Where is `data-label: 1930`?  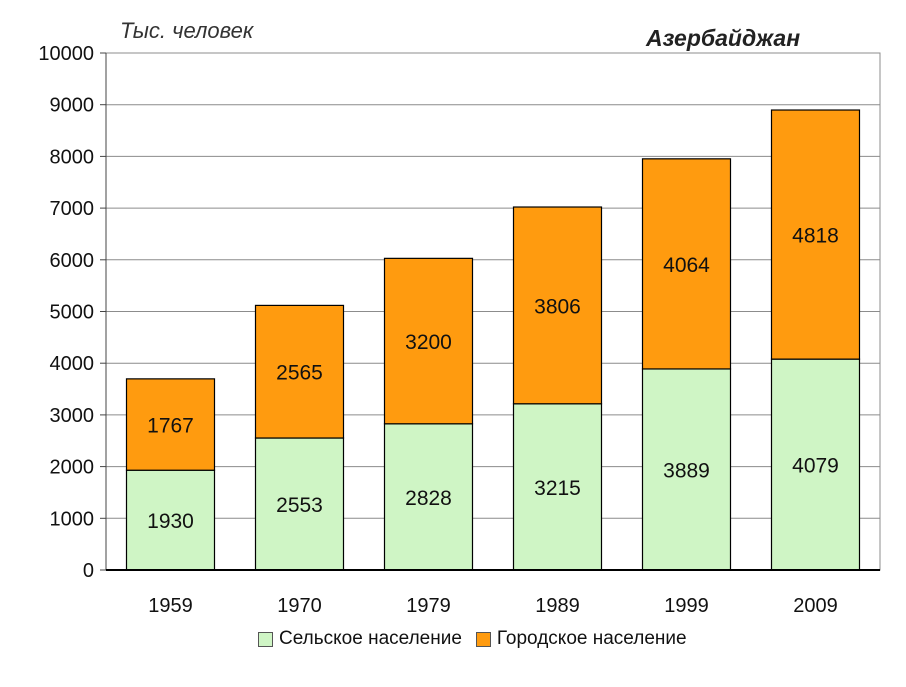
data-label: 1930 is located at coordinates (170, 521).